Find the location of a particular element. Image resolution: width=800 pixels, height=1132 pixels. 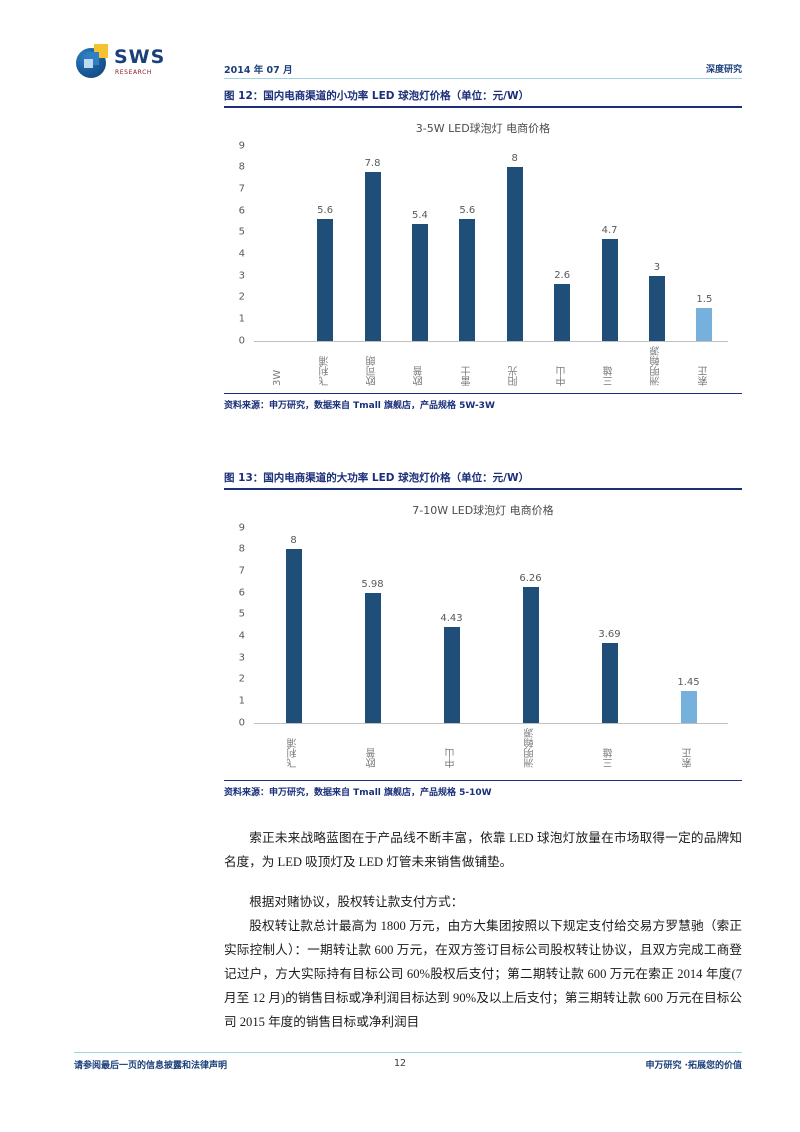

bar-group: 4.43 is located at coordinates (451, 625).